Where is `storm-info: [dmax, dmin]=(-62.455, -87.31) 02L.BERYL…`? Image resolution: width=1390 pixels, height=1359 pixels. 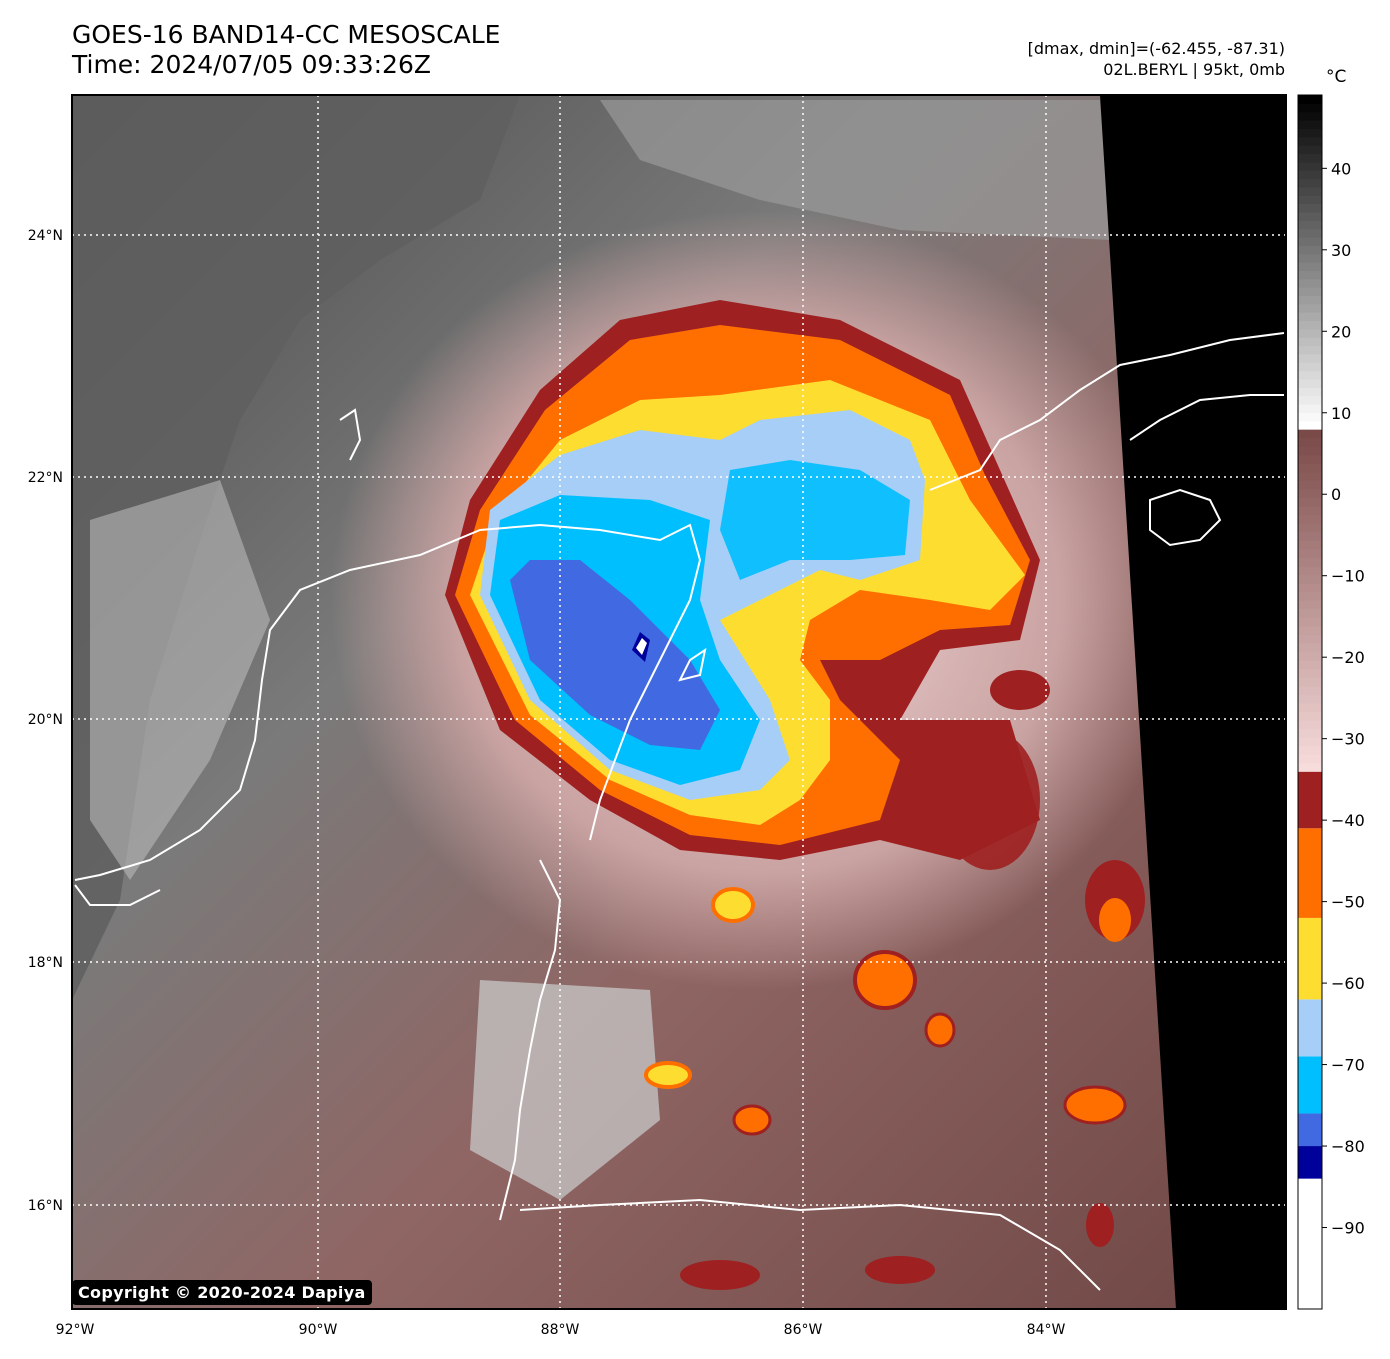
storm-info: [dmax, dmin]=(-62.455, -87.31) 02L.BERYL… is located at coordinates (1156, 59).